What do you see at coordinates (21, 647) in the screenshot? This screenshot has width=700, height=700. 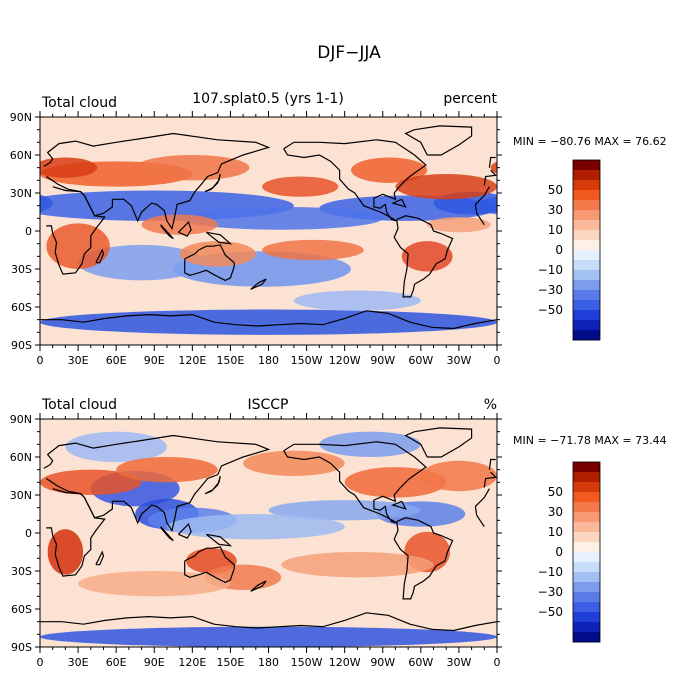 I see `lat-tick-label: 90S` at bounding box center [21, 647].